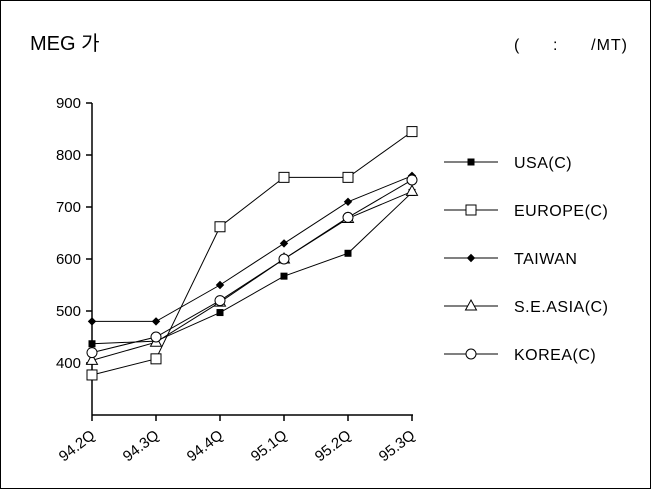  What do you see at coordinates (68, 103) in the screenshot?
I see `y-tick-label: 900` at bounding box center [68, 103].